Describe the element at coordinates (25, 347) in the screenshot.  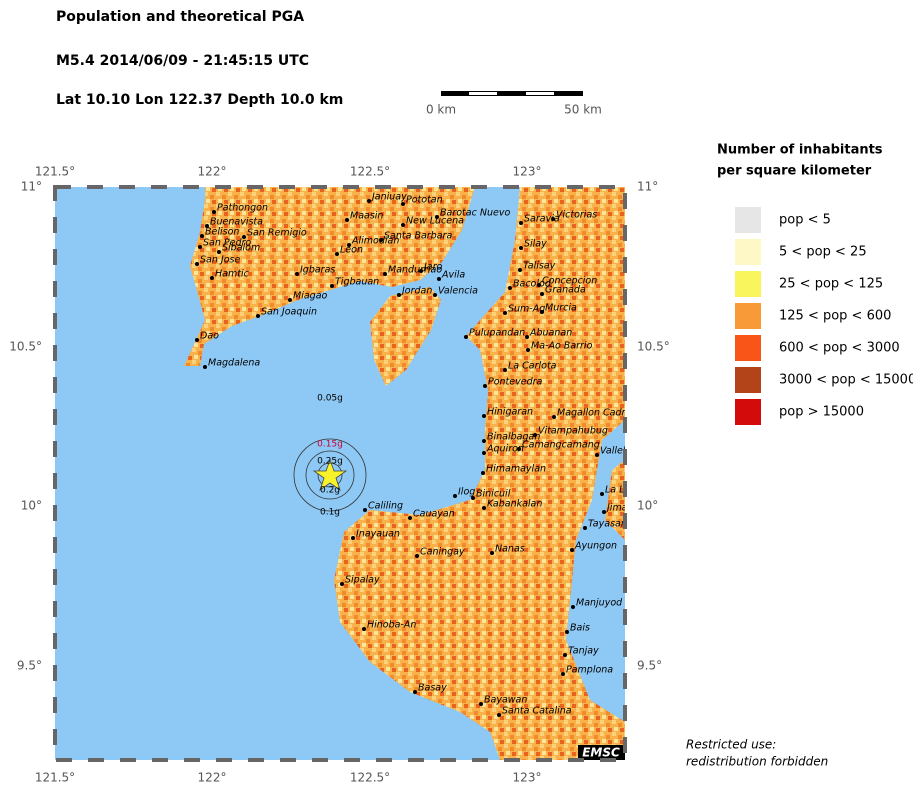
I see `left-tick-label: 10.5°` at that location.